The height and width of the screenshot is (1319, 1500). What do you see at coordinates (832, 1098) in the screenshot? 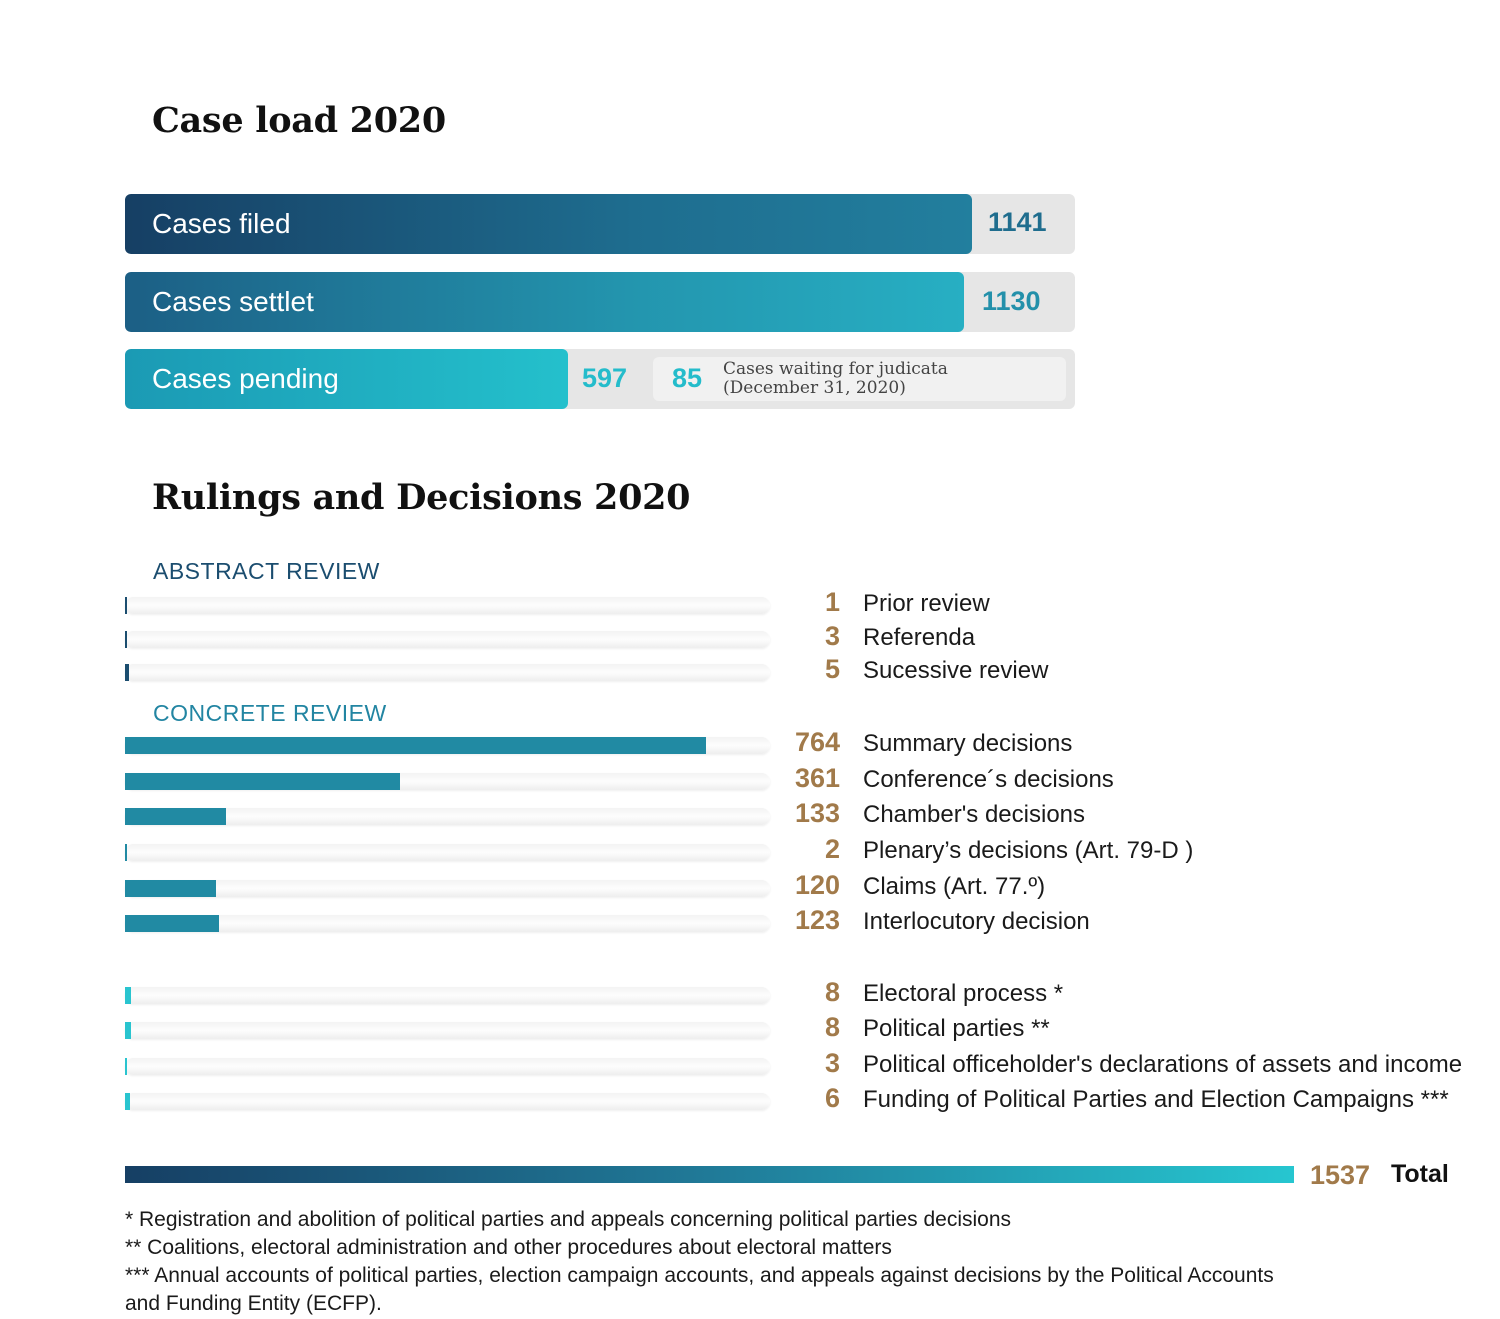
I see `ruling-value-funding-of-political-parties-and-election-campaigns: 6` at bounding box center [832, 1098].